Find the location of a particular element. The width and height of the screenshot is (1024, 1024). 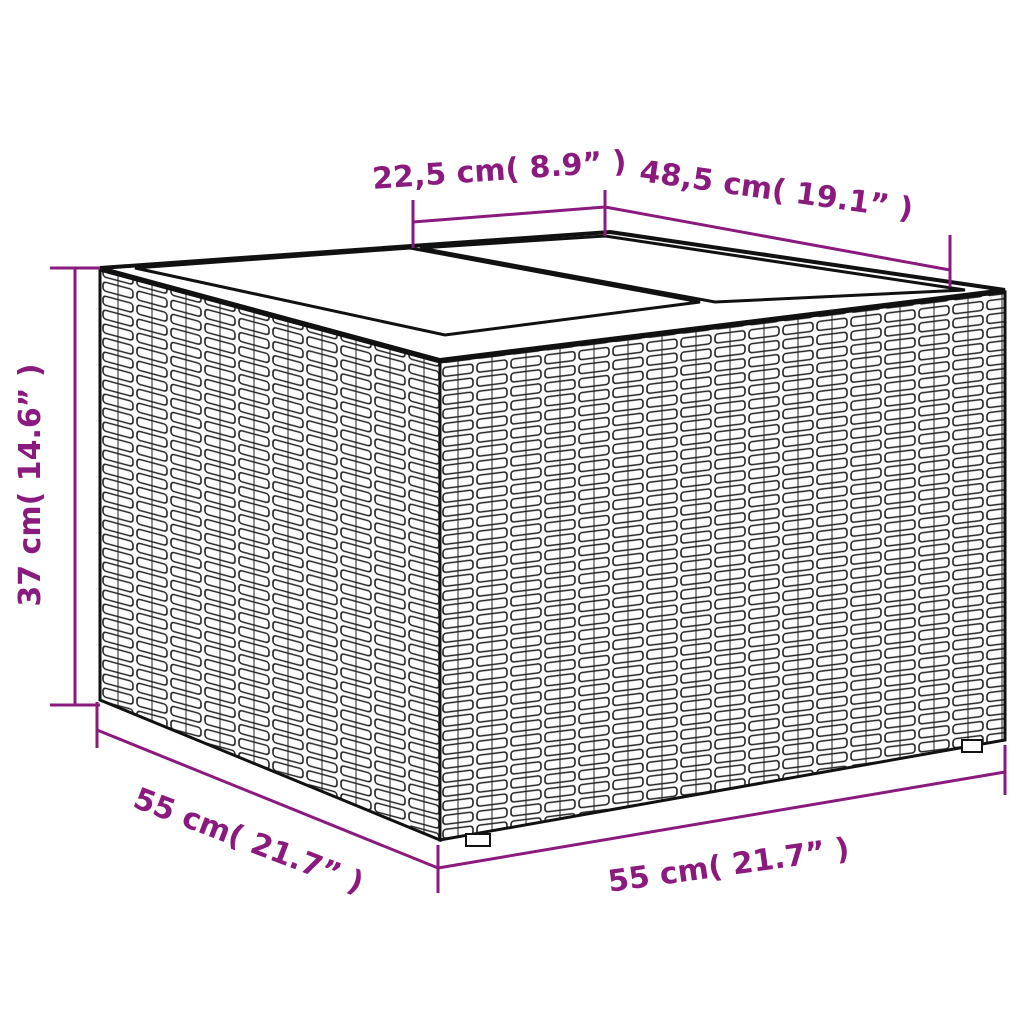

foot-front is located at coordinates (478, 840).